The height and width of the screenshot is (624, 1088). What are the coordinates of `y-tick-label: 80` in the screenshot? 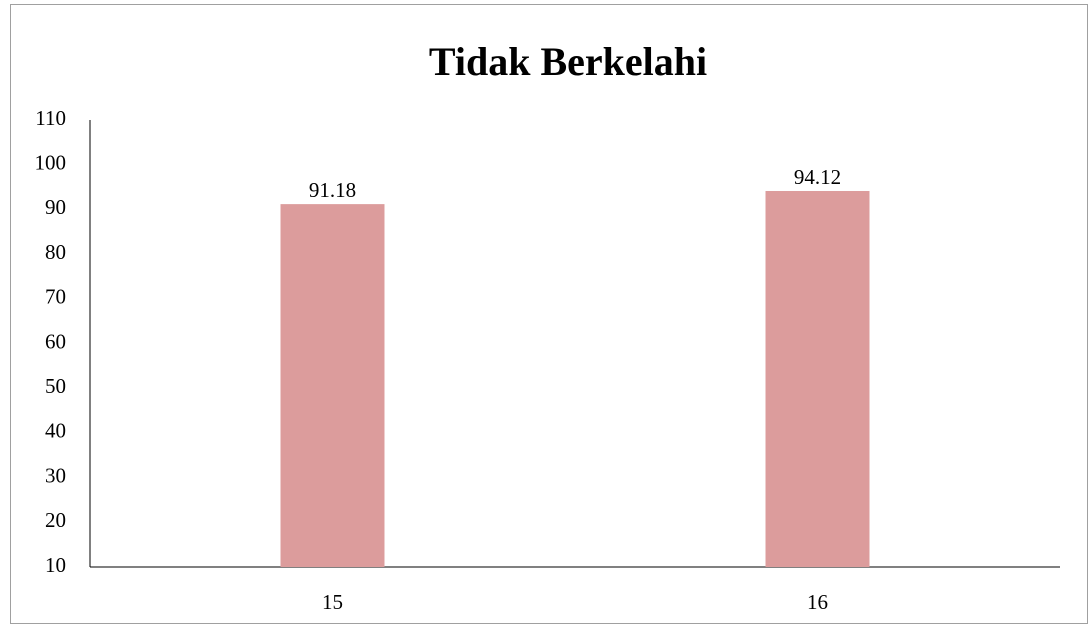 It's located at (55, 252).